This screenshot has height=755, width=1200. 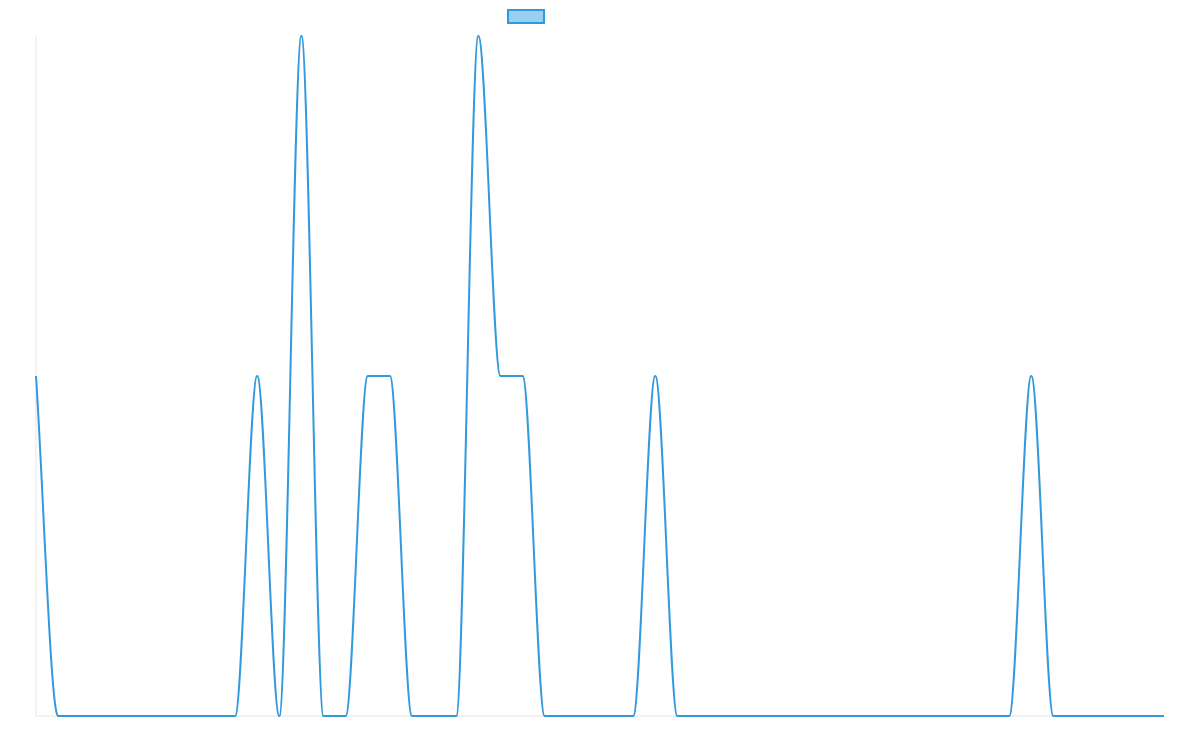 What do you see at coordinates (526, 16) in the screenshot?
I see `legend-swatch` at bounding box center [526, 16].